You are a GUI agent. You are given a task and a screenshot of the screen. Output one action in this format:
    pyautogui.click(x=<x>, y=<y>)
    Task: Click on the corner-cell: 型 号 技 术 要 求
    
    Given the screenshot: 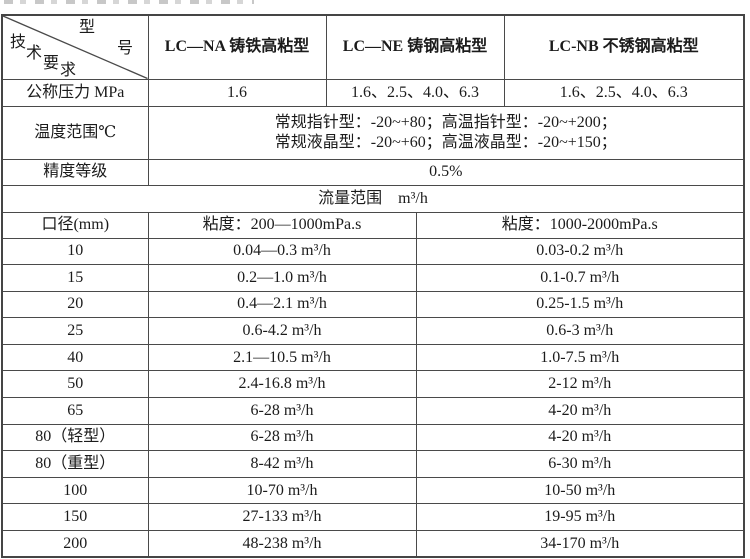 What is the action you would take?
    pyautogui.click(x=75, y=47)
    